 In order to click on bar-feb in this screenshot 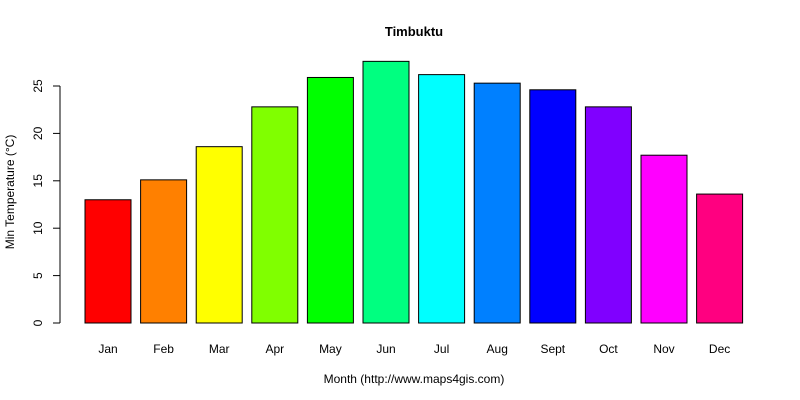, I will do `click(164, 251)`.